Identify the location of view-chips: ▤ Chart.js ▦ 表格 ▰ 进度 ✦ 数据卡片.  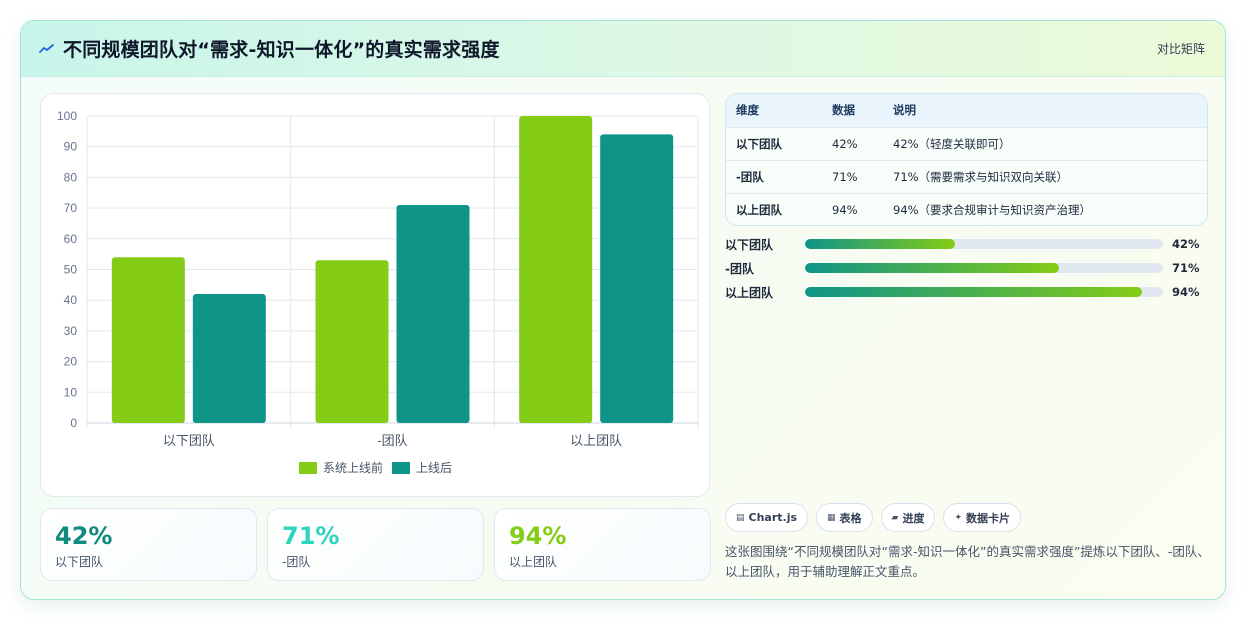
(873, 517).